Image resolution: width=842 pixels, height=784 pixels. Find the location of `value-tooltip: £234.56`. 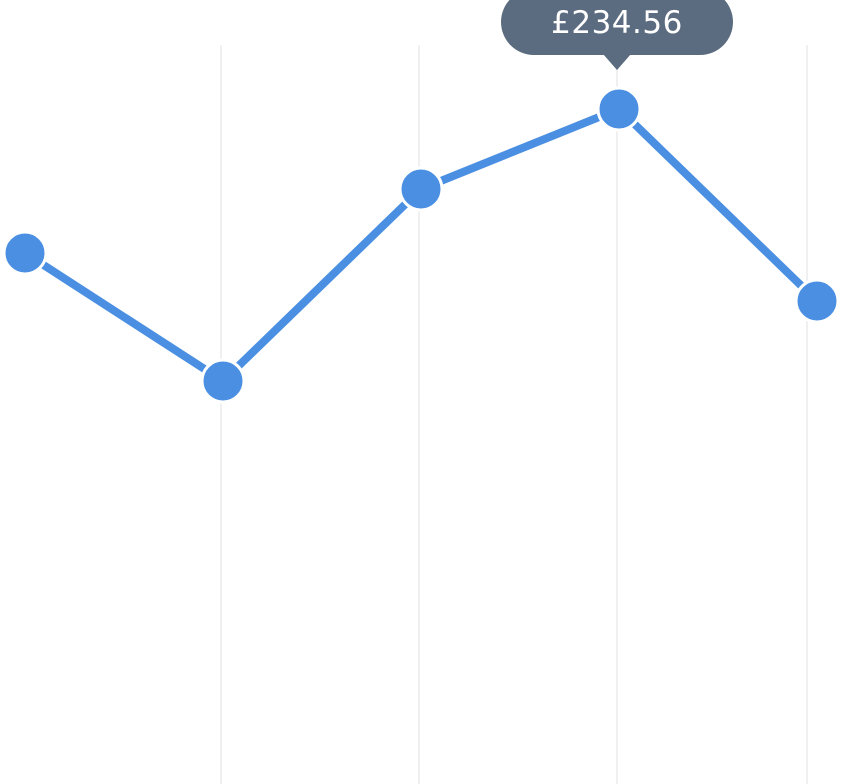

value-tooltip: £234.56 is located at coordinates (617, 35).